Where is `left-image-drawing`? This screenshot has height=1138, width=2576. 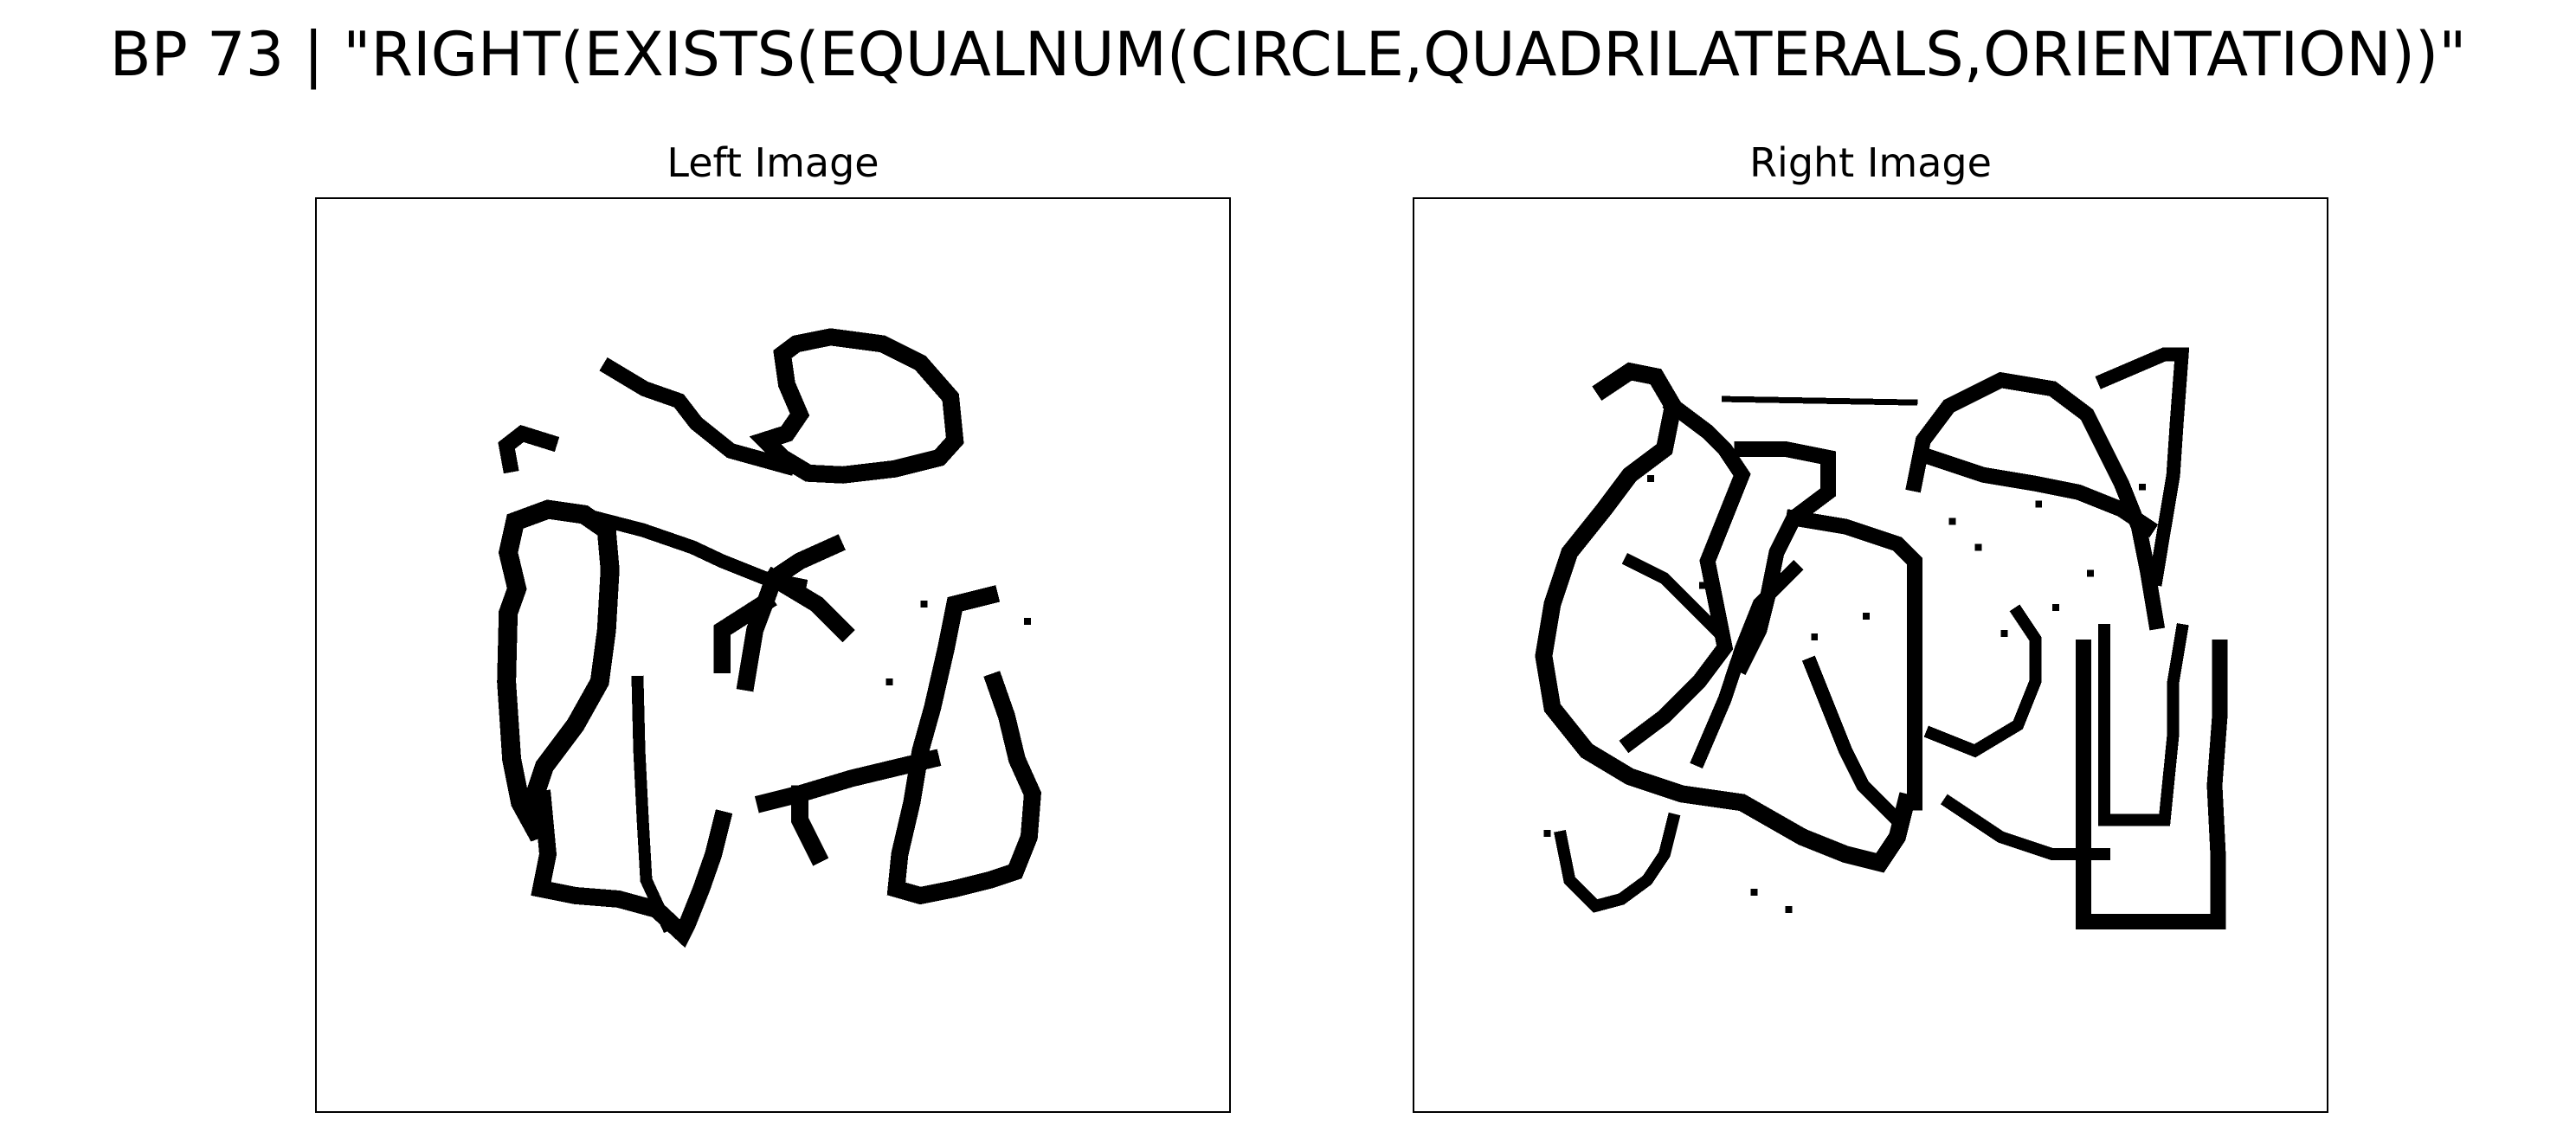 left-image-drawing is located at coordinates (769, 638).